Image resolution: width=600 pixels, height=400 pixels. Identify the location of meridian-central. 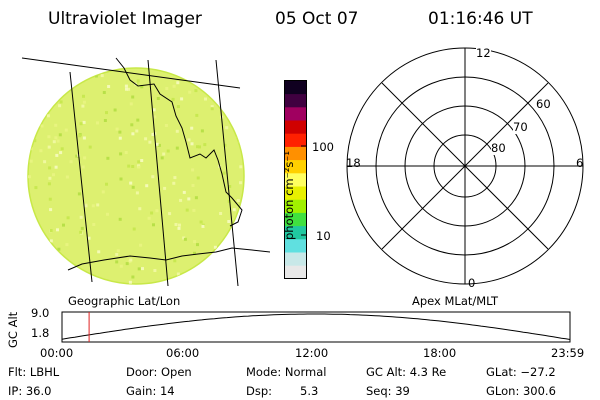
(158, 173).